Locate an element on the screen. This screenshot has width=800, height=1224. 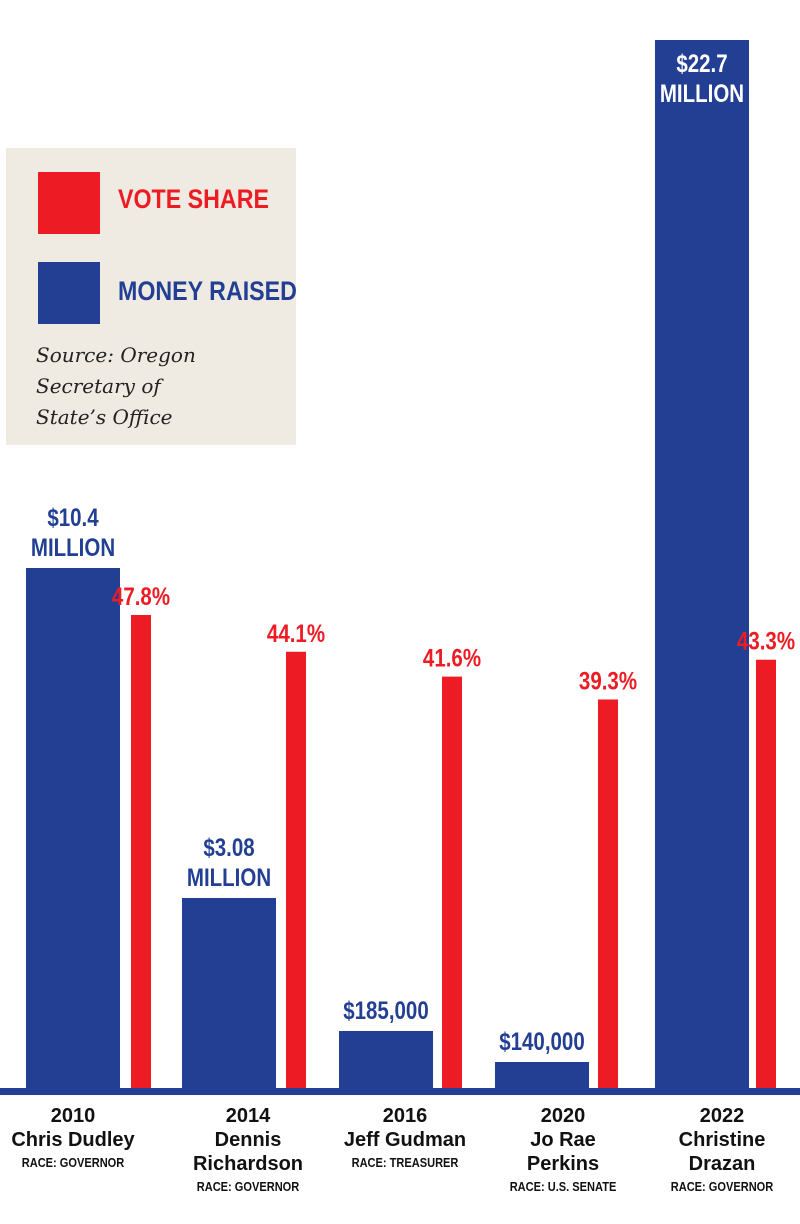
category-name: Chris Dudley is located at coordinates (73, 1140).